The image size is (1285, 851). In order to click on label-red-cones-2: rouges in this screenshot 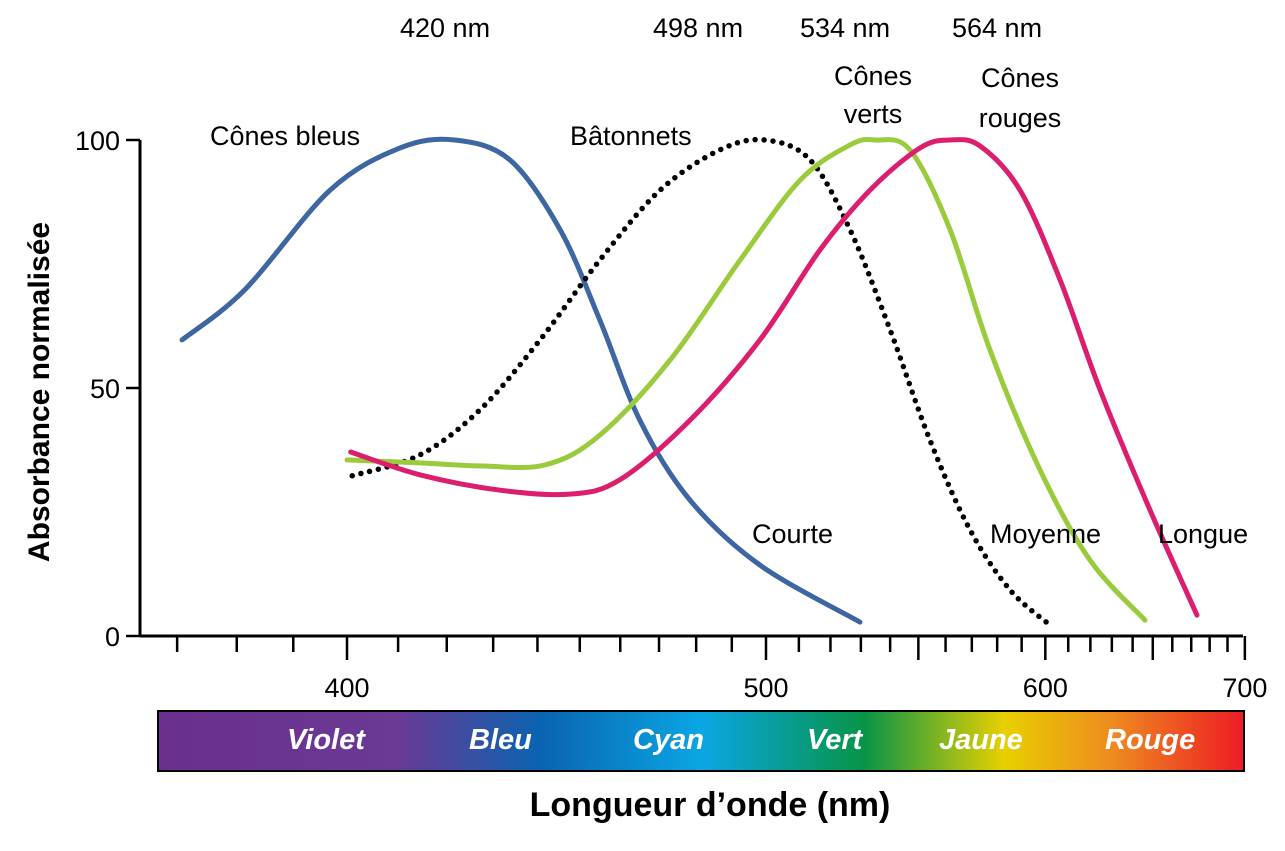, I will do `click(1020, 118)`.